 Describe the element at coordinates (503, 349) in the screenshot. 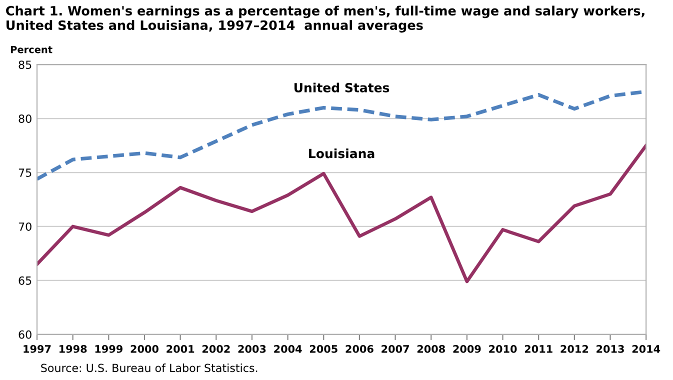

I see `x-tick-label: 2010` at that location.